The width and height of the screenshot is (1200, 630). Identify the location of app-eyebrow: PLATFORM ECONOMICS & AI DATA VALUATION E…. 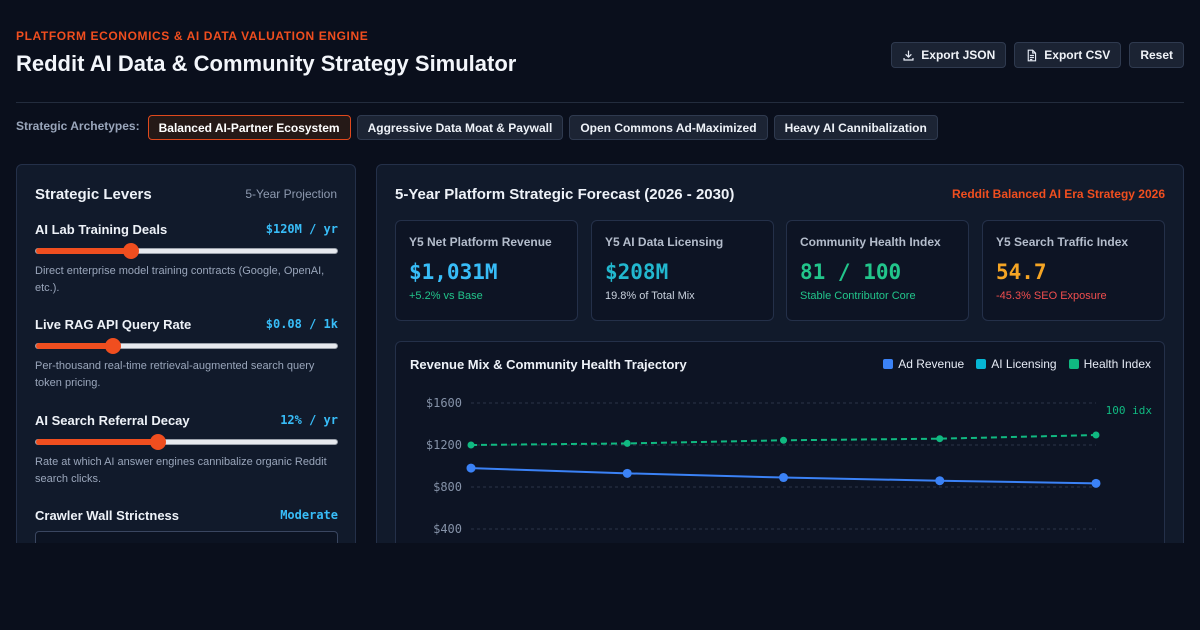
(192, 36).